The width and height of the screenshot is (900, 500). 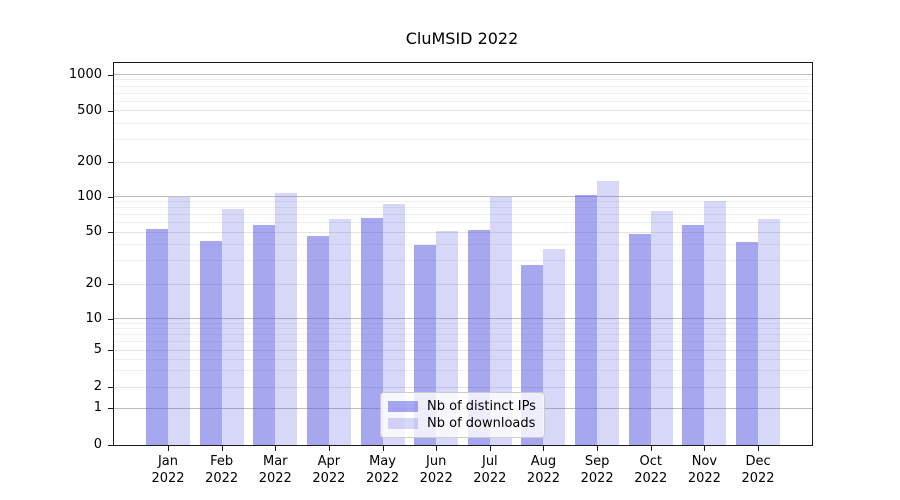 What do you see at coordinates (383, 470) in the screenshot?
I see `x-tick-label: May 2022` at bounding box center [383, 470].